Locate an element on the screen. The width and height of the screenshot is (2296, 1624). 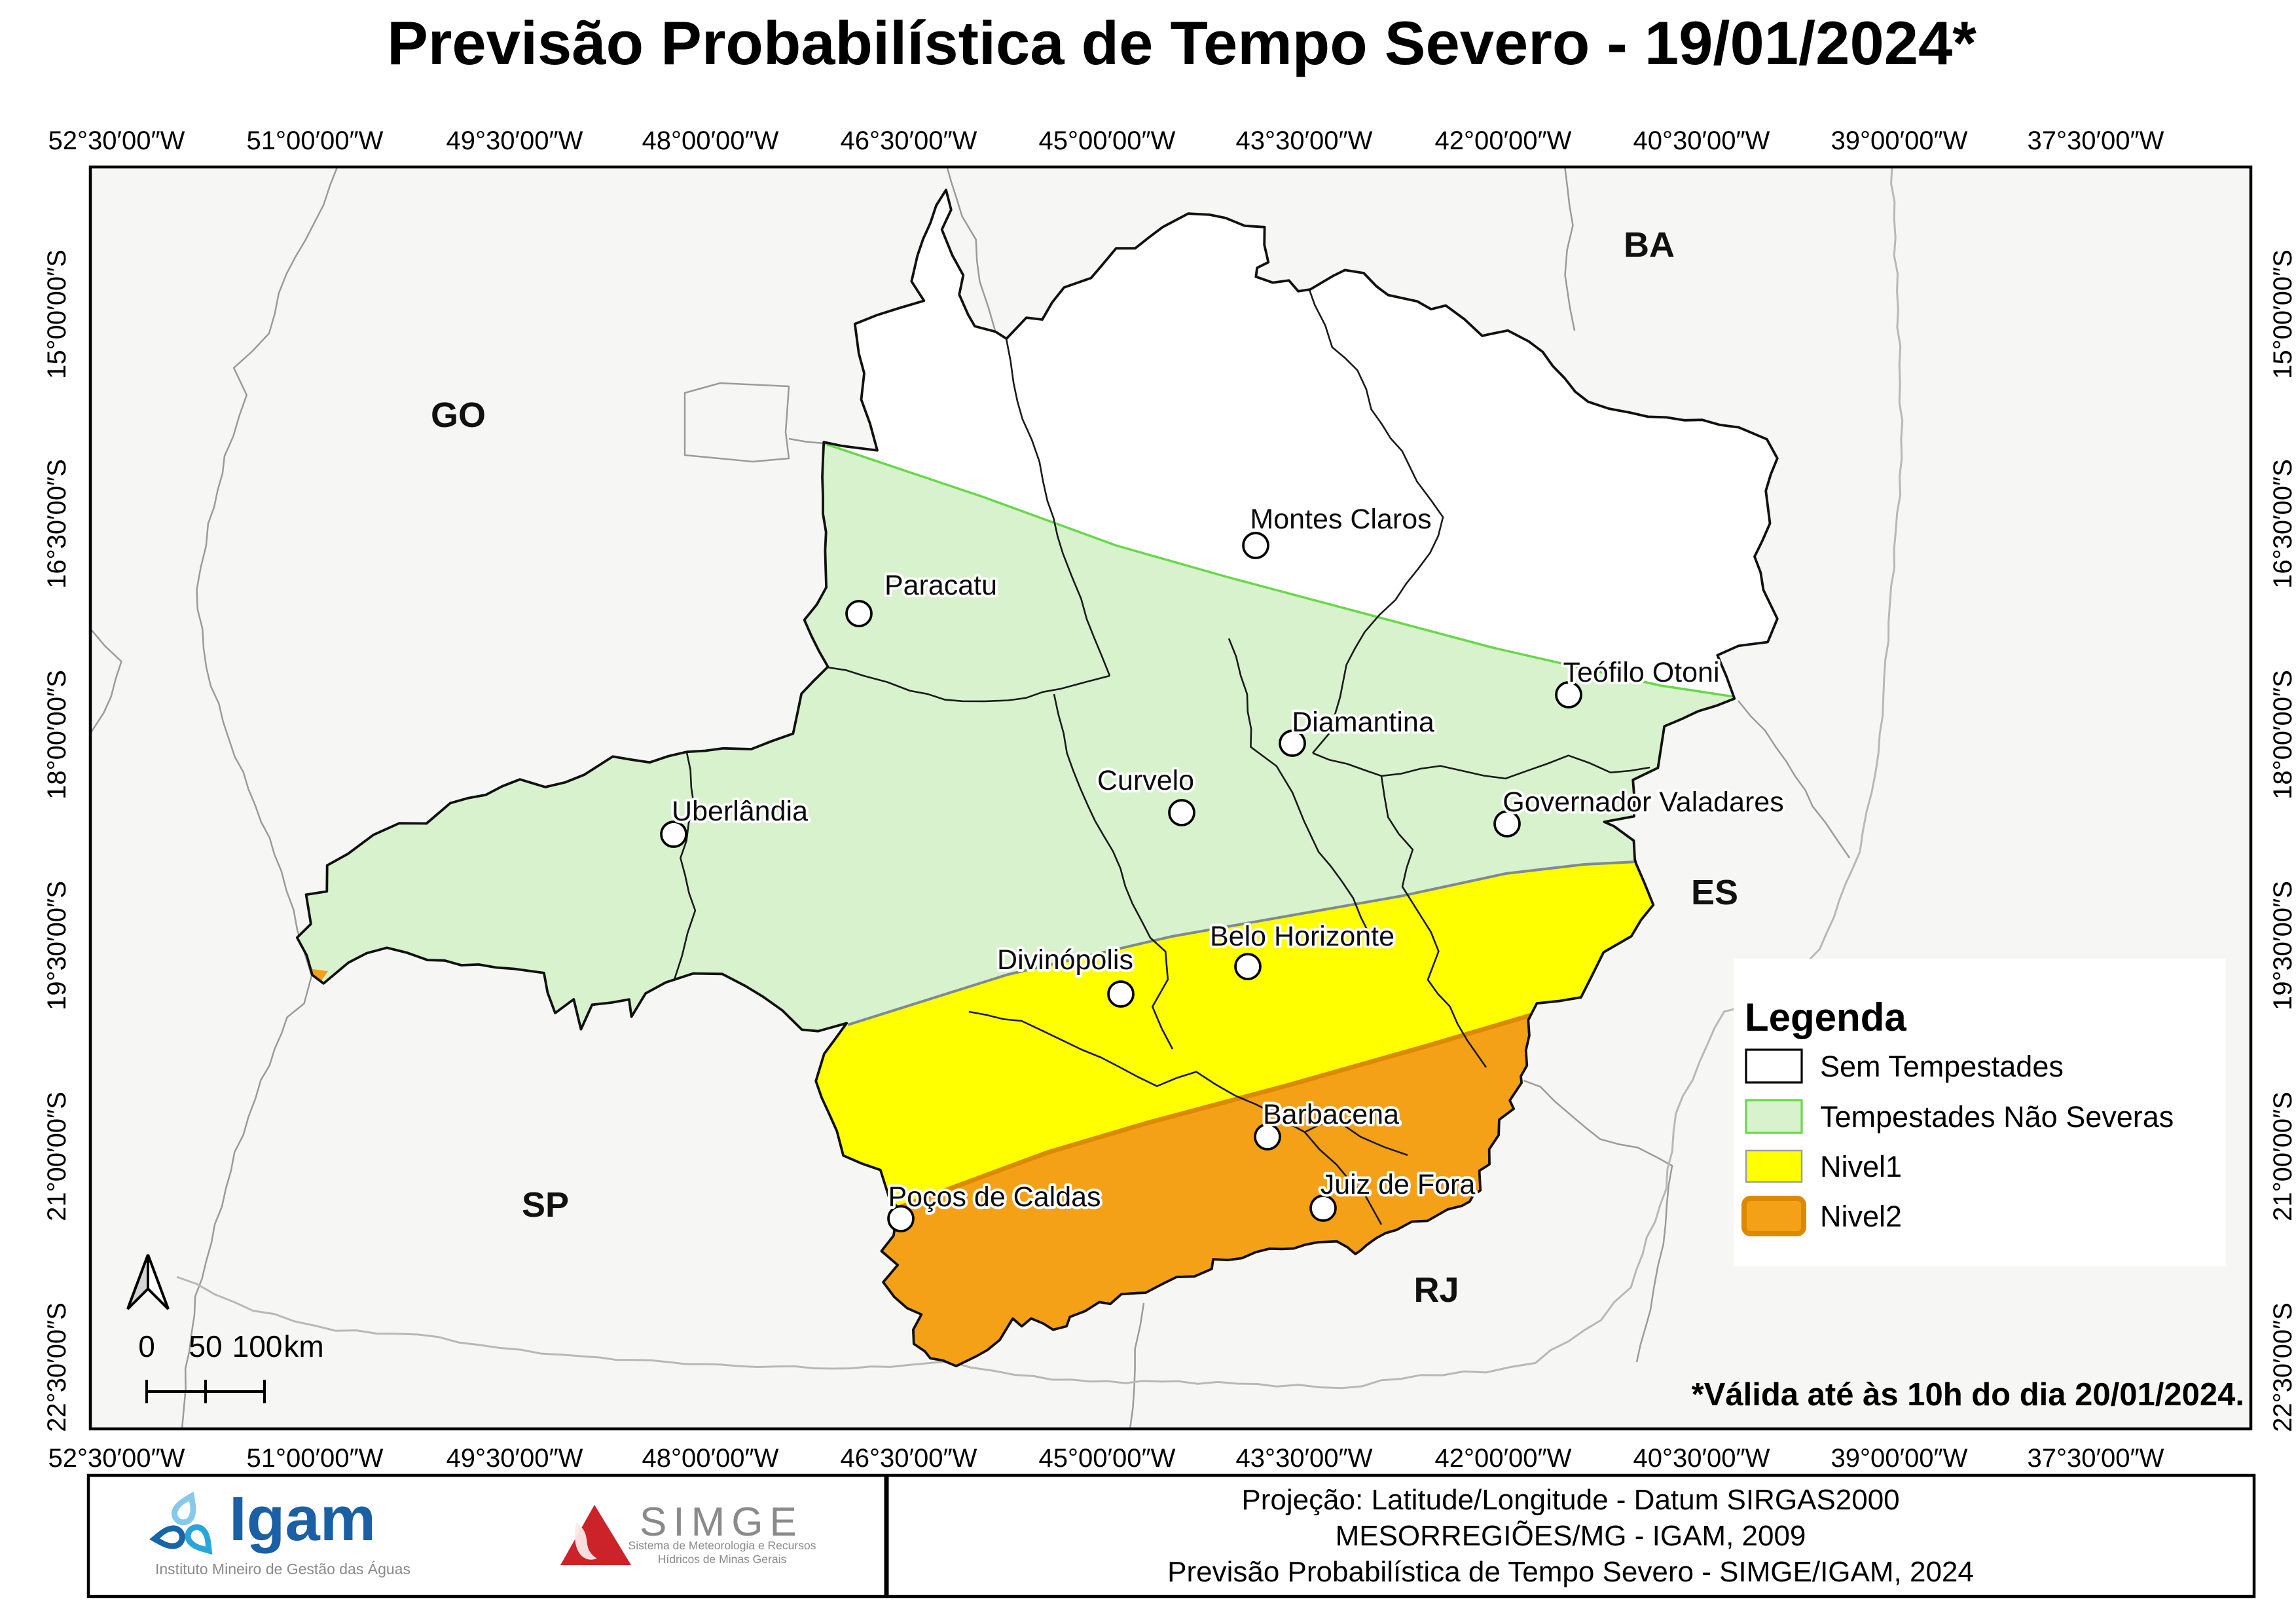
svg-text: Poços de Caldas is located at coordinates (994, 1197).